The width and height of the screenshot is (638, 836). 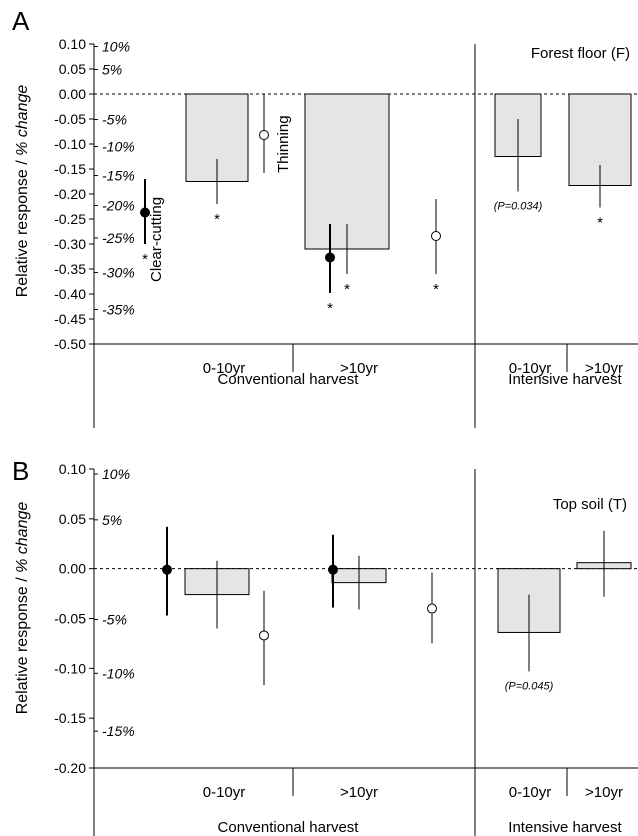 I want to click on pct-tick-label: -20%, so click(x=118, y=206).